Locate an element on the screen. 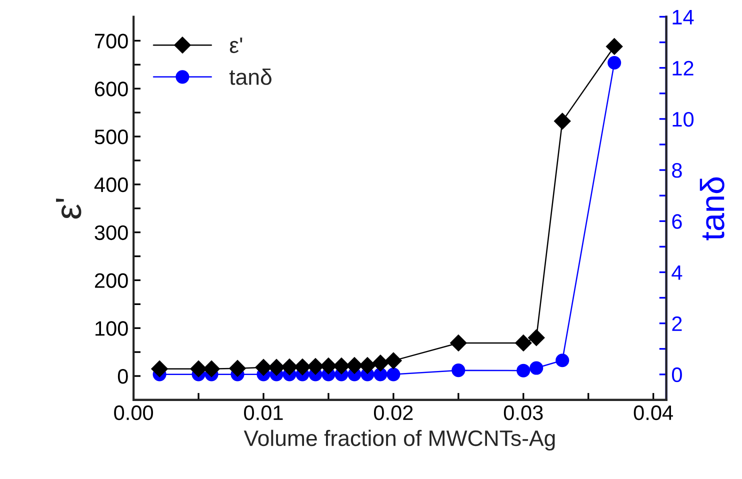 The image size is (742, 479). x-tick-label: 0.03 is located at coordinates (523, 412).